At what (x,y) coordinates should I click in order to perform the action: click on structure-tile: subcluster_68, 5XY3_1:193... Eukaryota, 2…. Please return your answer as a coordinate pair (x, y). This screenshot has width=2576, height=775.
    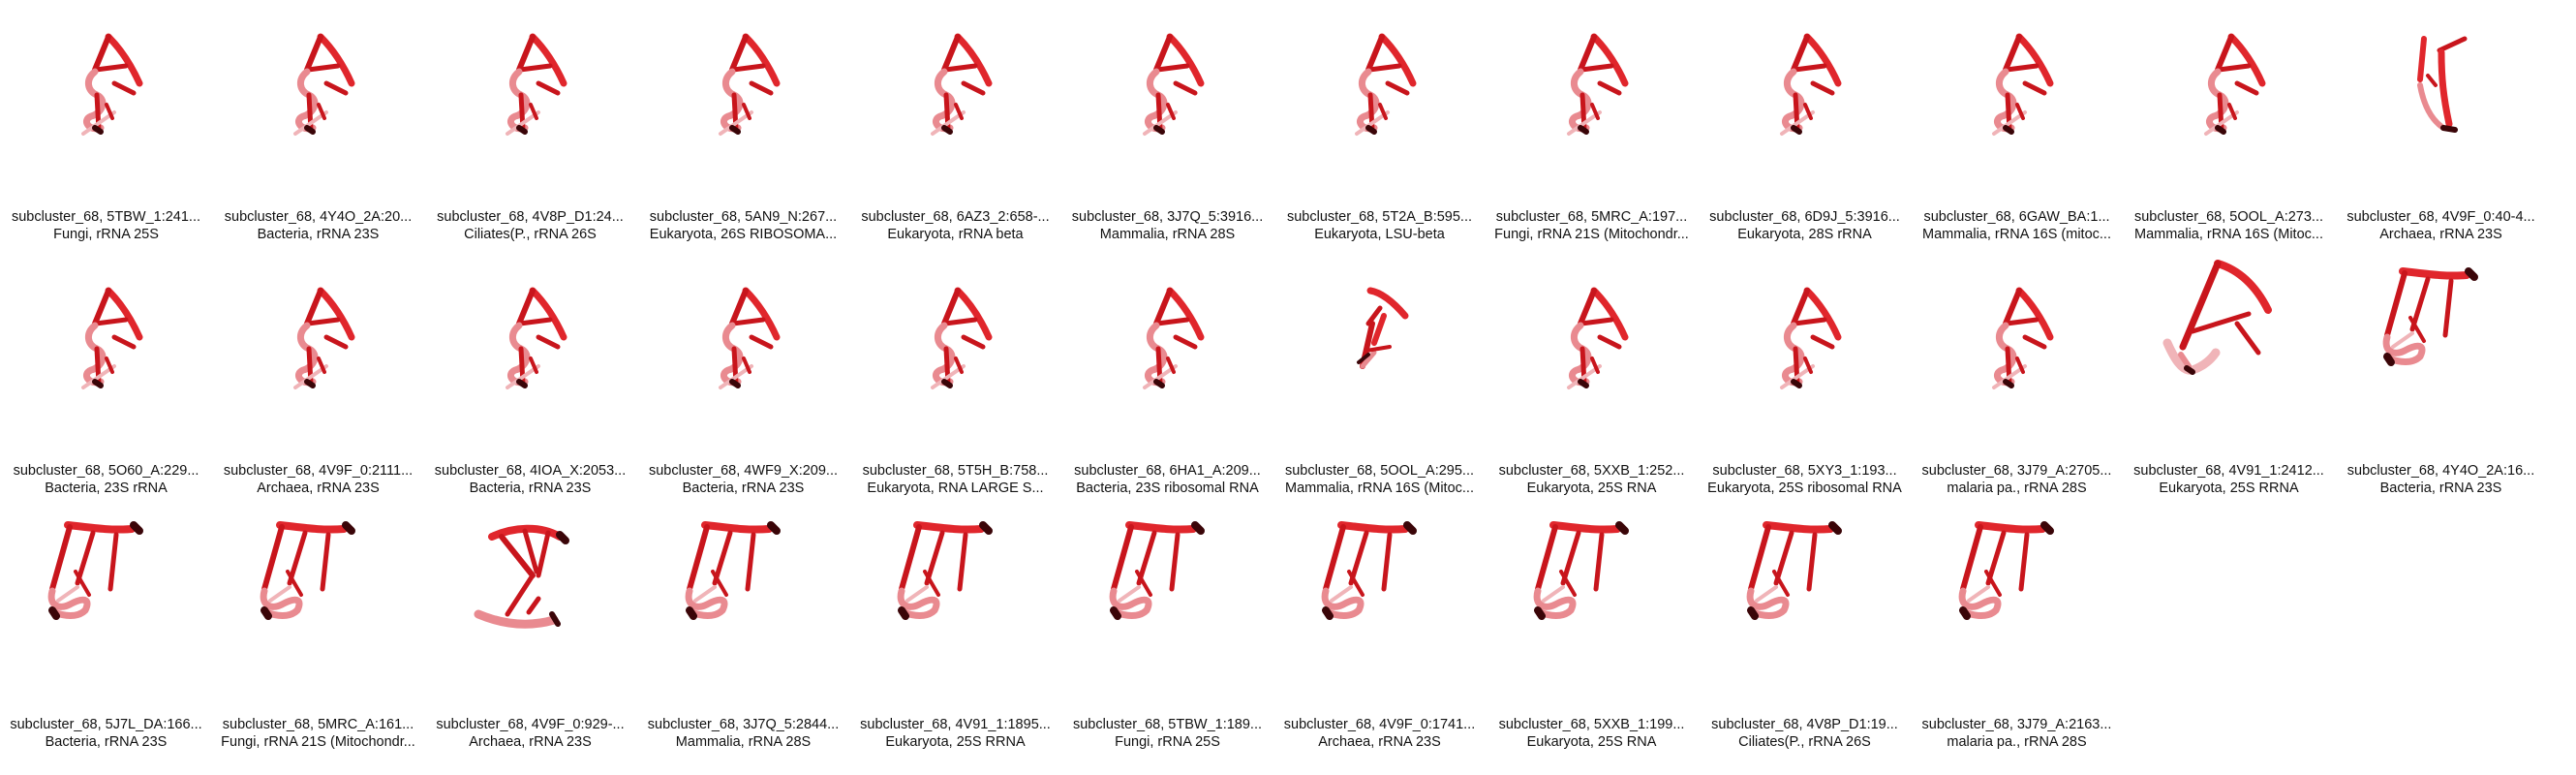
    Looking at the image, I should click on (1805, 381).